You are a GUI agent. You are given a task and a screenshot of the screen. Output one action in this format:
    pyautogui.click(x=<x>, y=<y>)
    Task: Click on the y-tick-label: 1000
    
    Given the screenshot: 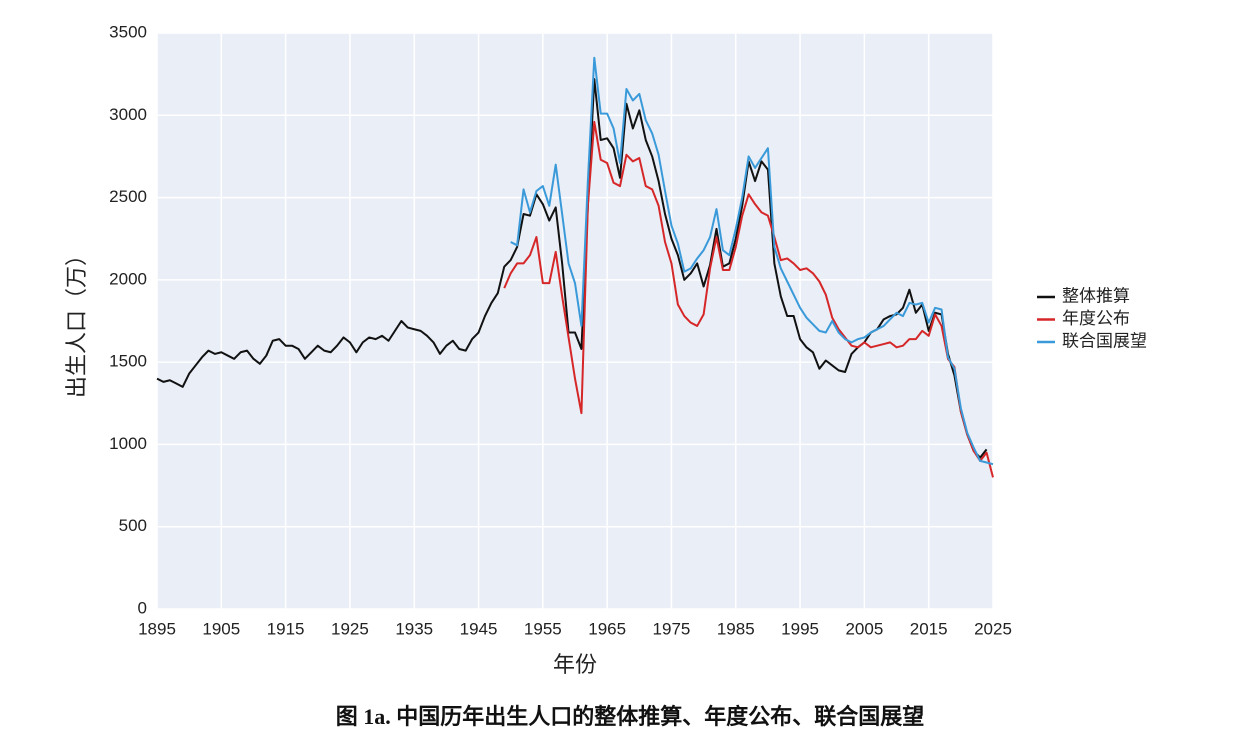 What is the action you would take?
    pyautogui.click(x=128, y=443)
    